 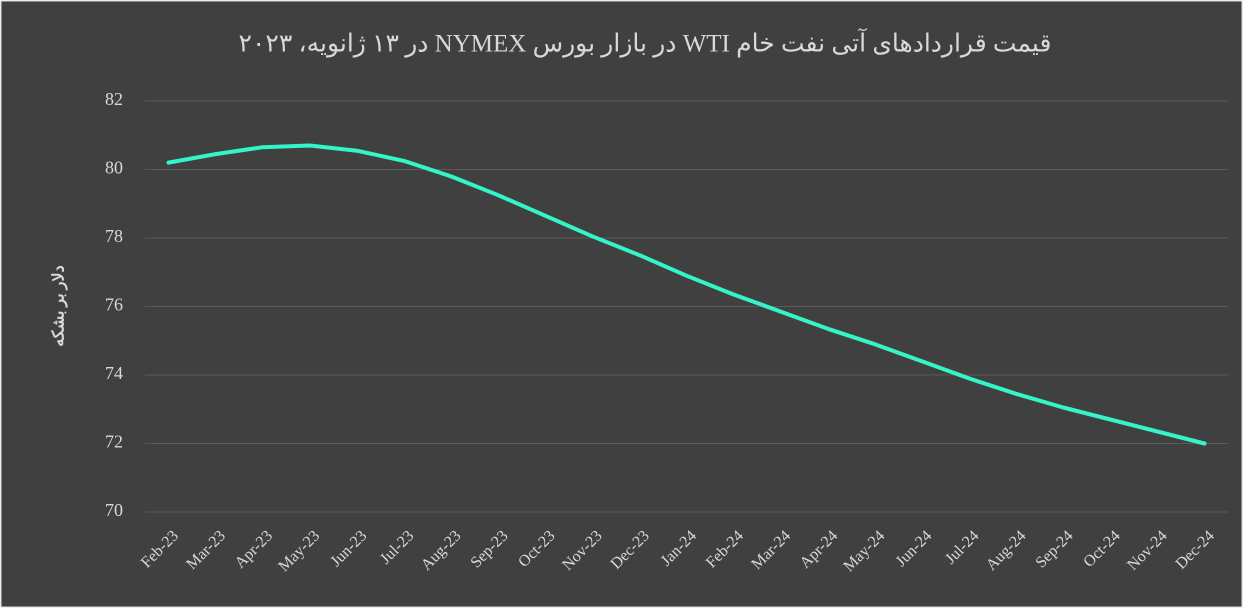 What do you see at coordinates (114, 373) in the screenshot?
I see `y-tick-label: 74` at bounding box center [114, 373].